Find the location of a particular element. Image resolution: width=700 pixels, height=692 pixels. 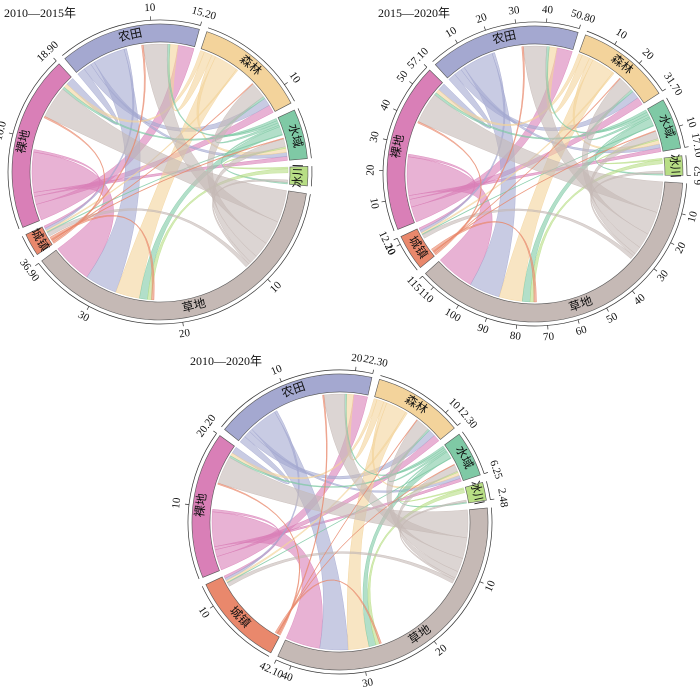

chart-title: 2015—2020年 is located at coordinates (414, 13).